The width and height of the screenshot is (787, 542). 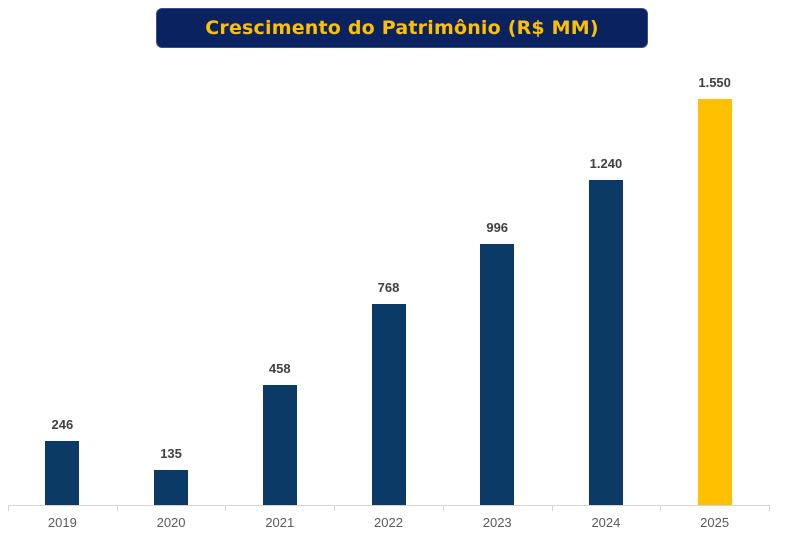 I want to click on bar-2024, so click(x=605, y=342).